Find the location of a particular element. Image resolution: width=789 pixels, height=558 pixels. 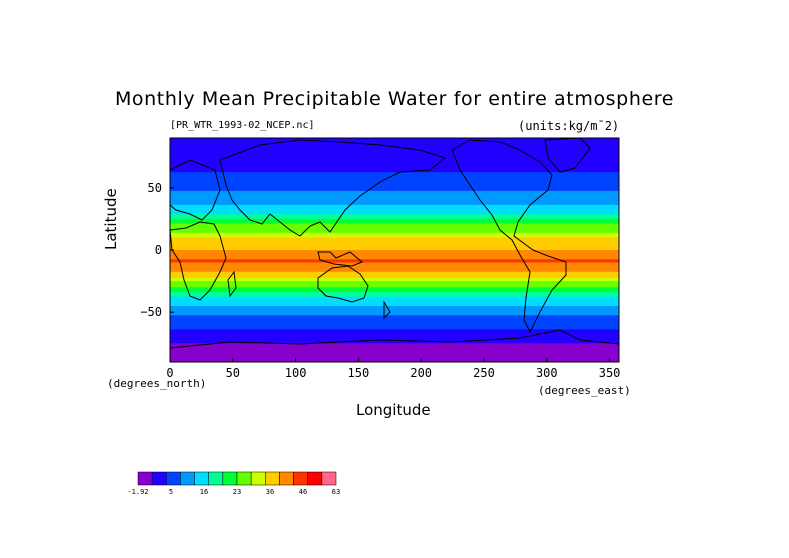

colorbar-tick-label: 23 is located at coordinates (237, 492).